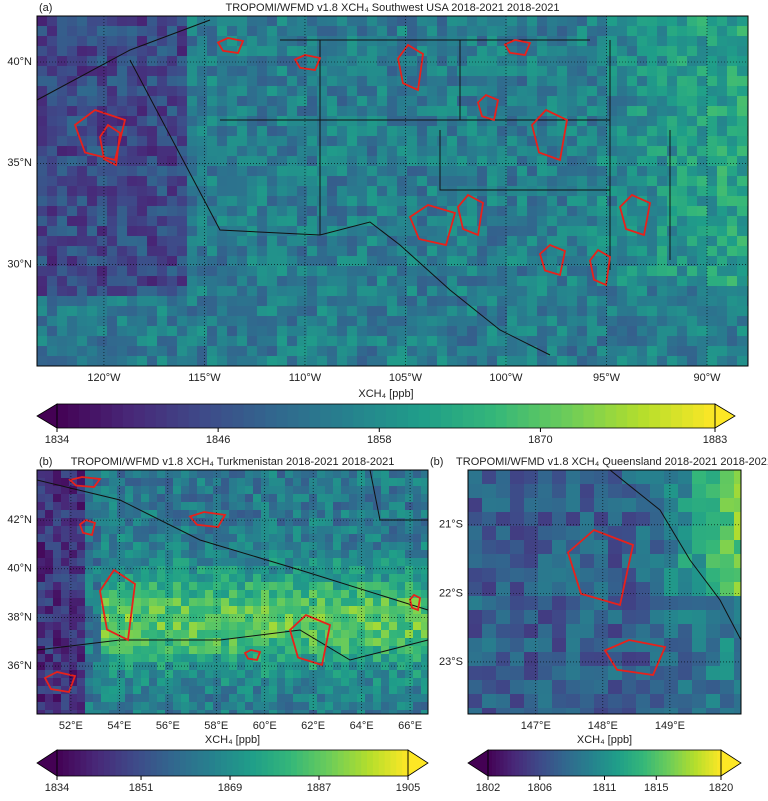  Describe the element at coordinates (410, 67) in the screenshot. I see `source-outline` at that location.